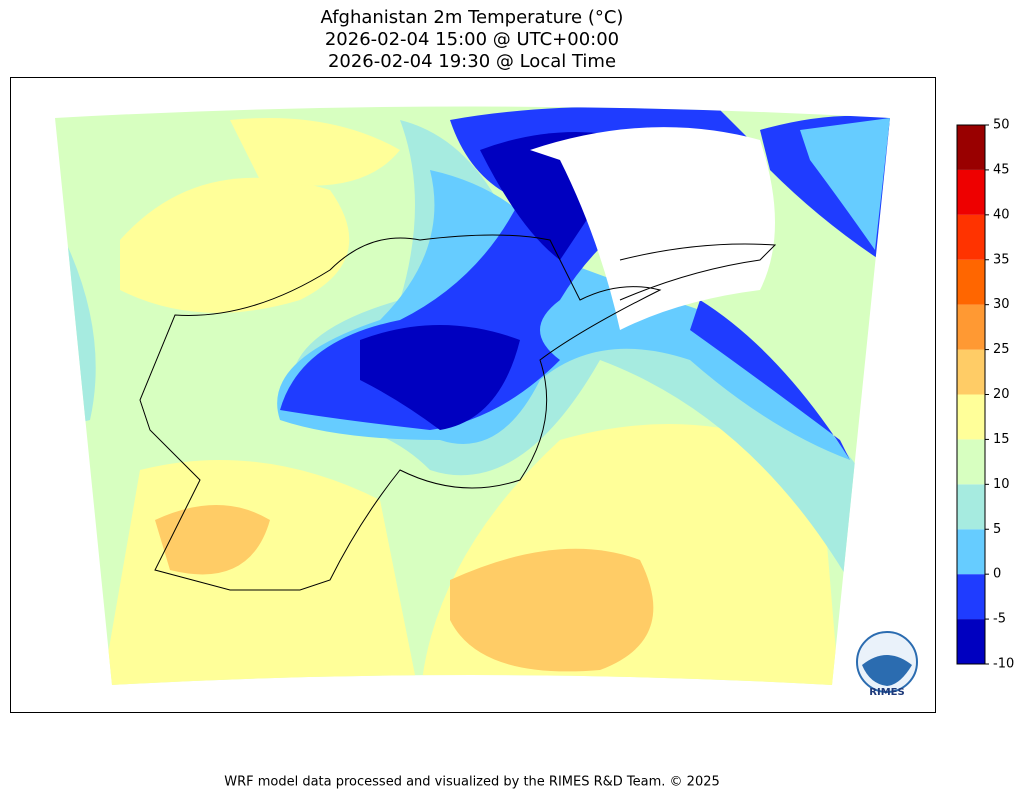 This screenshot has height=799, width=1026. I want to click on title-line: 2026-02-04 15:00 @ UTC+00:00, so click(472, 39).